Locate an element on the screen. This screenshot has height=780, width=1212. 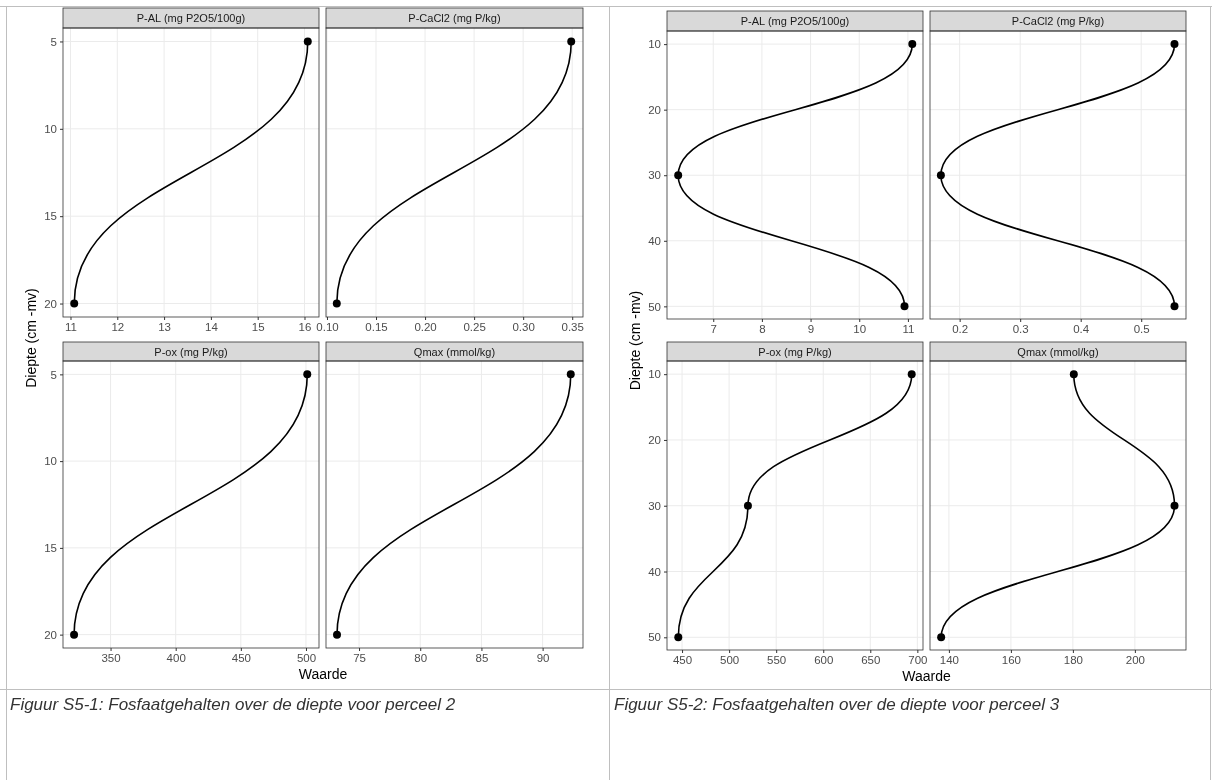
x-tick-label: 85 is located at coordinates (482, 658).